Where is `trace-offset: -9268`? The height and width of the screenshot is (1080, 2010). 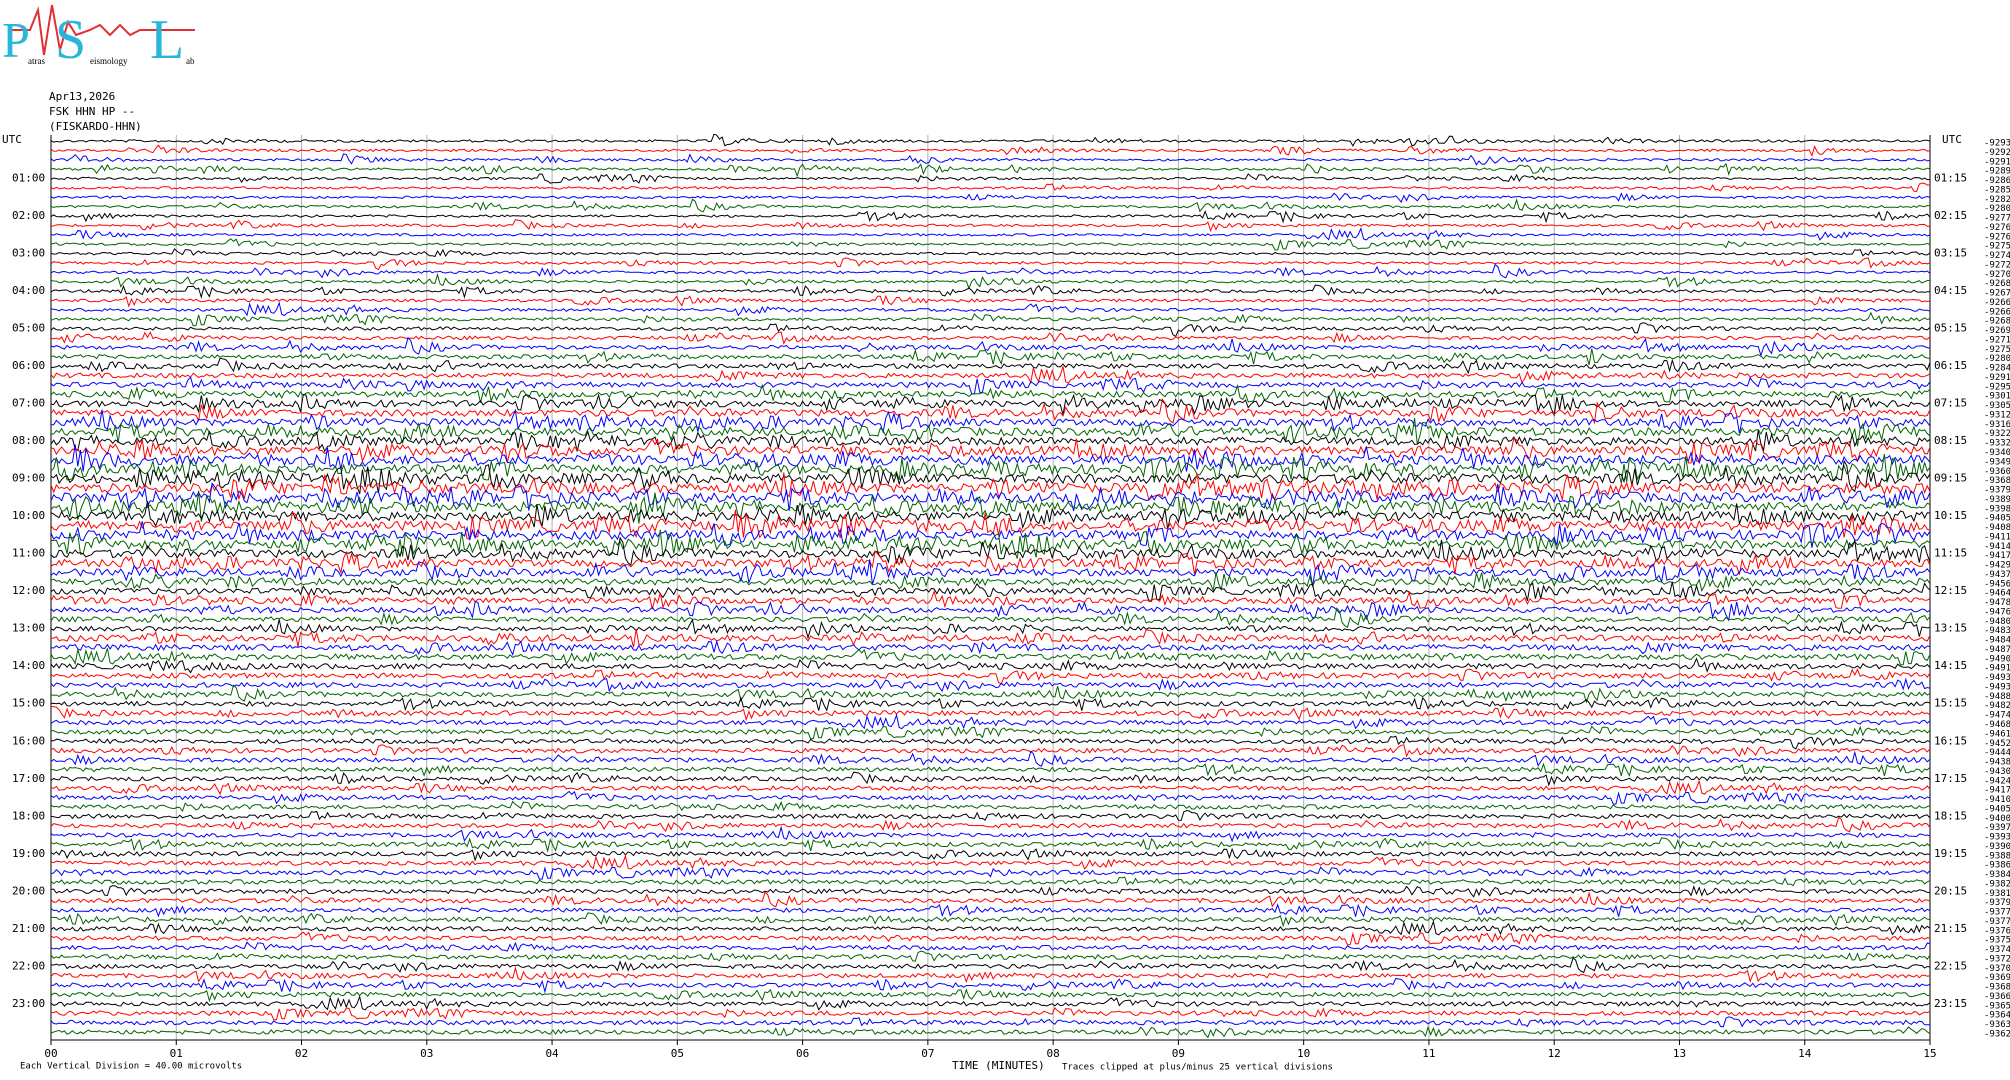 trace-offset: -9268 is located at coordinates (1997, 322).